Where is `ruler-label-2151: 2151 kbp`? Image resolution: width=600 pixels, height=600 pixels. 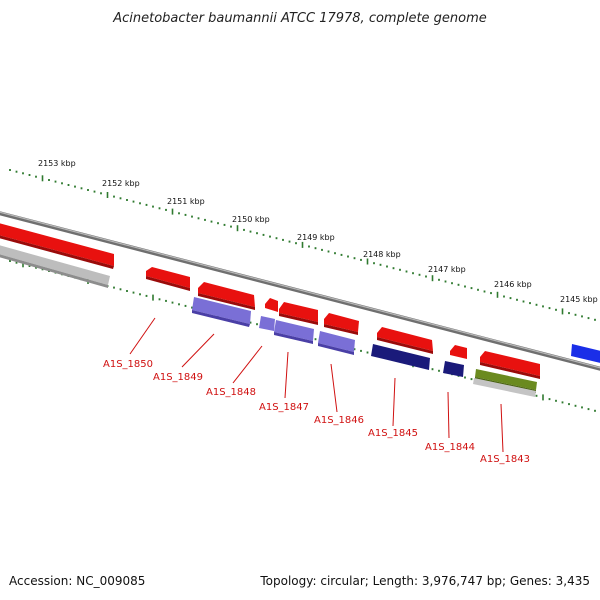 ruler-label-2151: 2151 kbp is located at coordinates (186, 201).